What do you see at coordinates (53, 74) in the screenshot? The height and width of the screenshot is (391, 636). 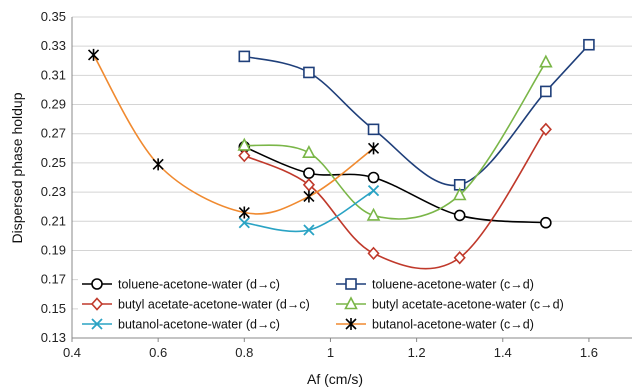 I see `y-tick-label: 0.31` at bounding box center [53, 74].